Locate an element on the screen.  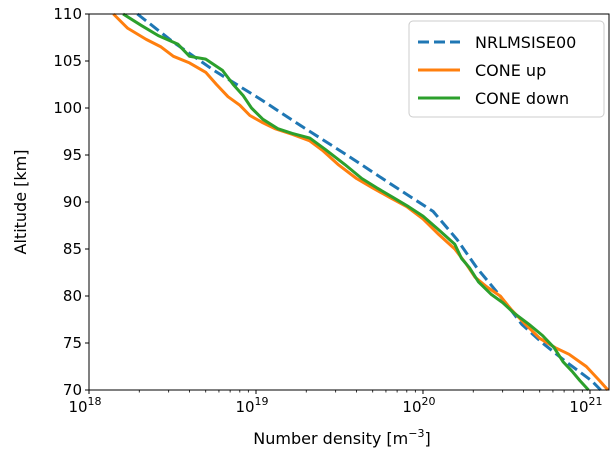
legend-label: CONE down is located at coordinates (522, 98).